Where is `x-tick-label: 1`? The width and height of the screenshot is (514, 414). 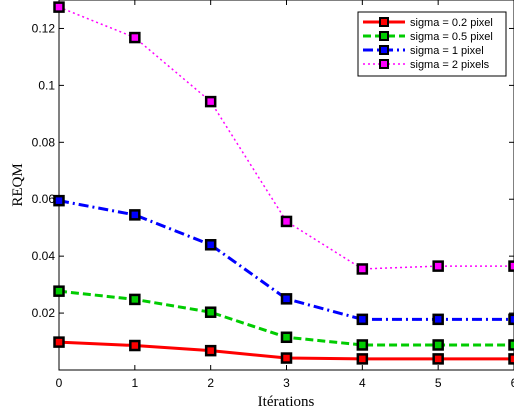 x-tick-label: 1 is located at coordinates (134, 383).